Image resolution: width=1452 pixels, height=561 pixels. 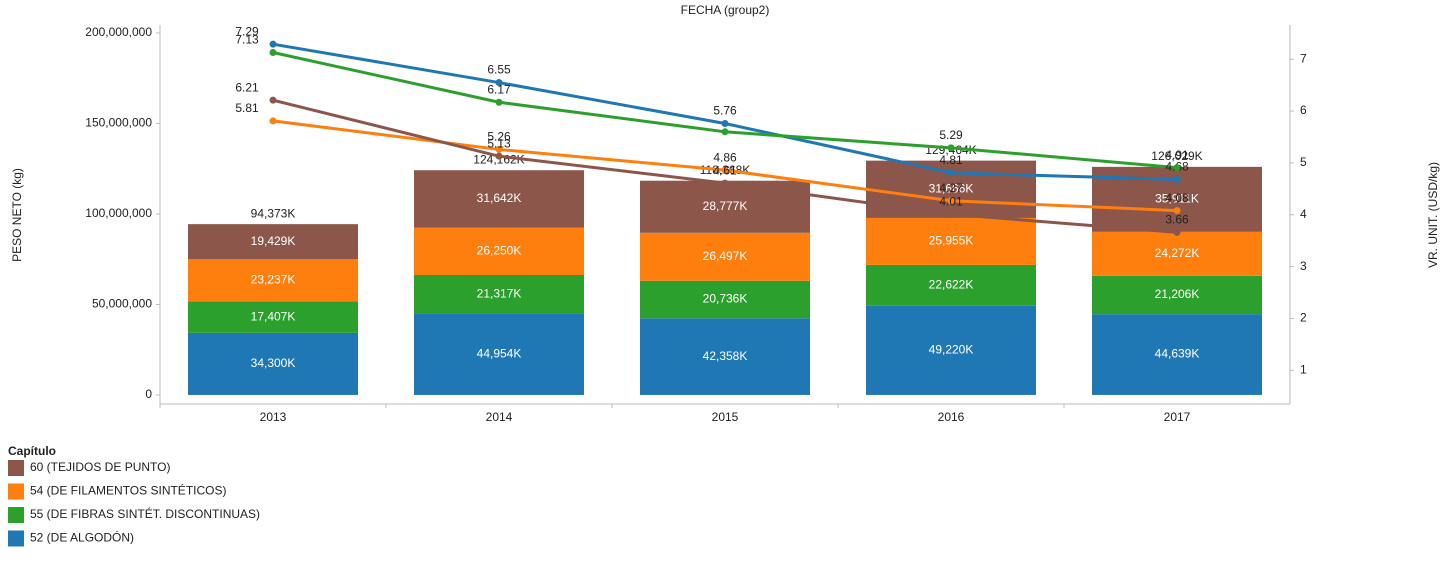 I want to click on bar-value-label: 20,736K, so click(x=725, y=299).